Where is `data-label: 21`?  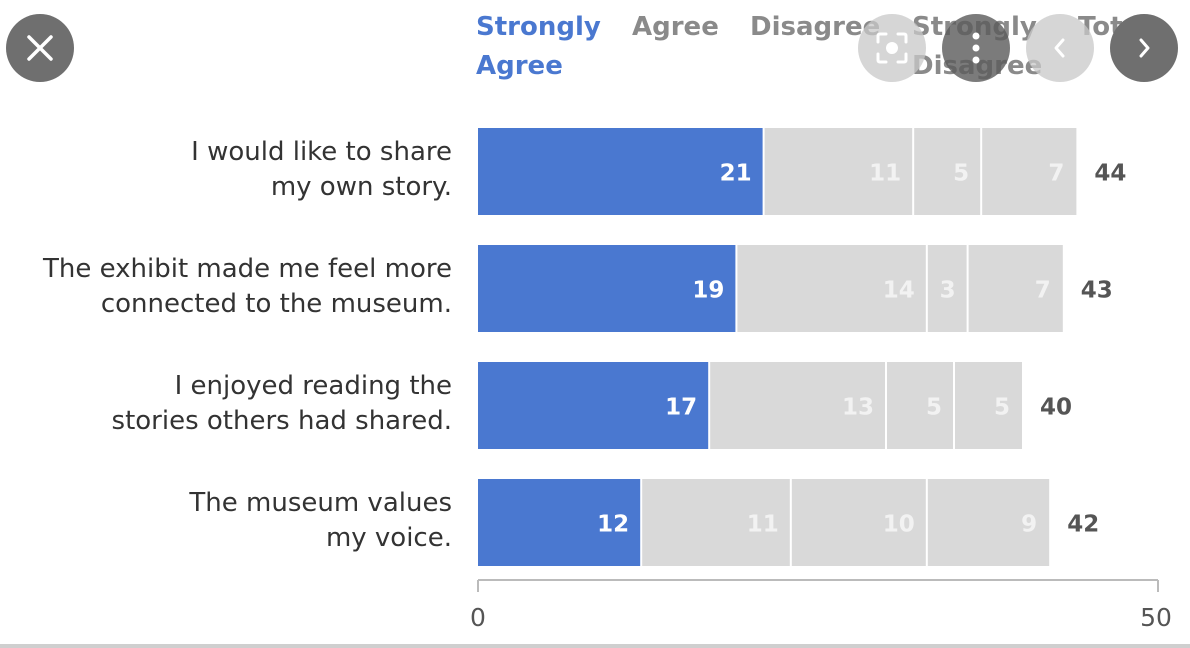 data-label: 21 is located at coordinates (736, 174).